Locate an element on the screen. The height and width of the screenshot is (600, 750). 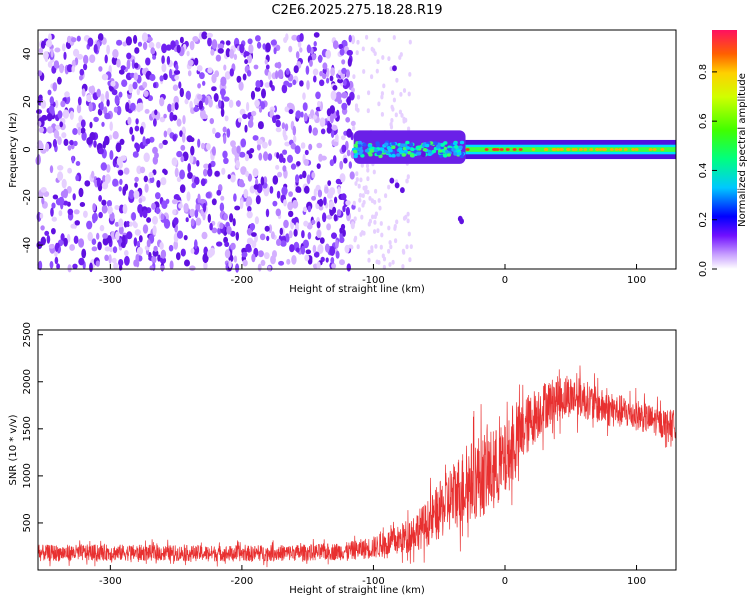
colorbar-tick-label: 0.0 is located at coordinates (703, 269).